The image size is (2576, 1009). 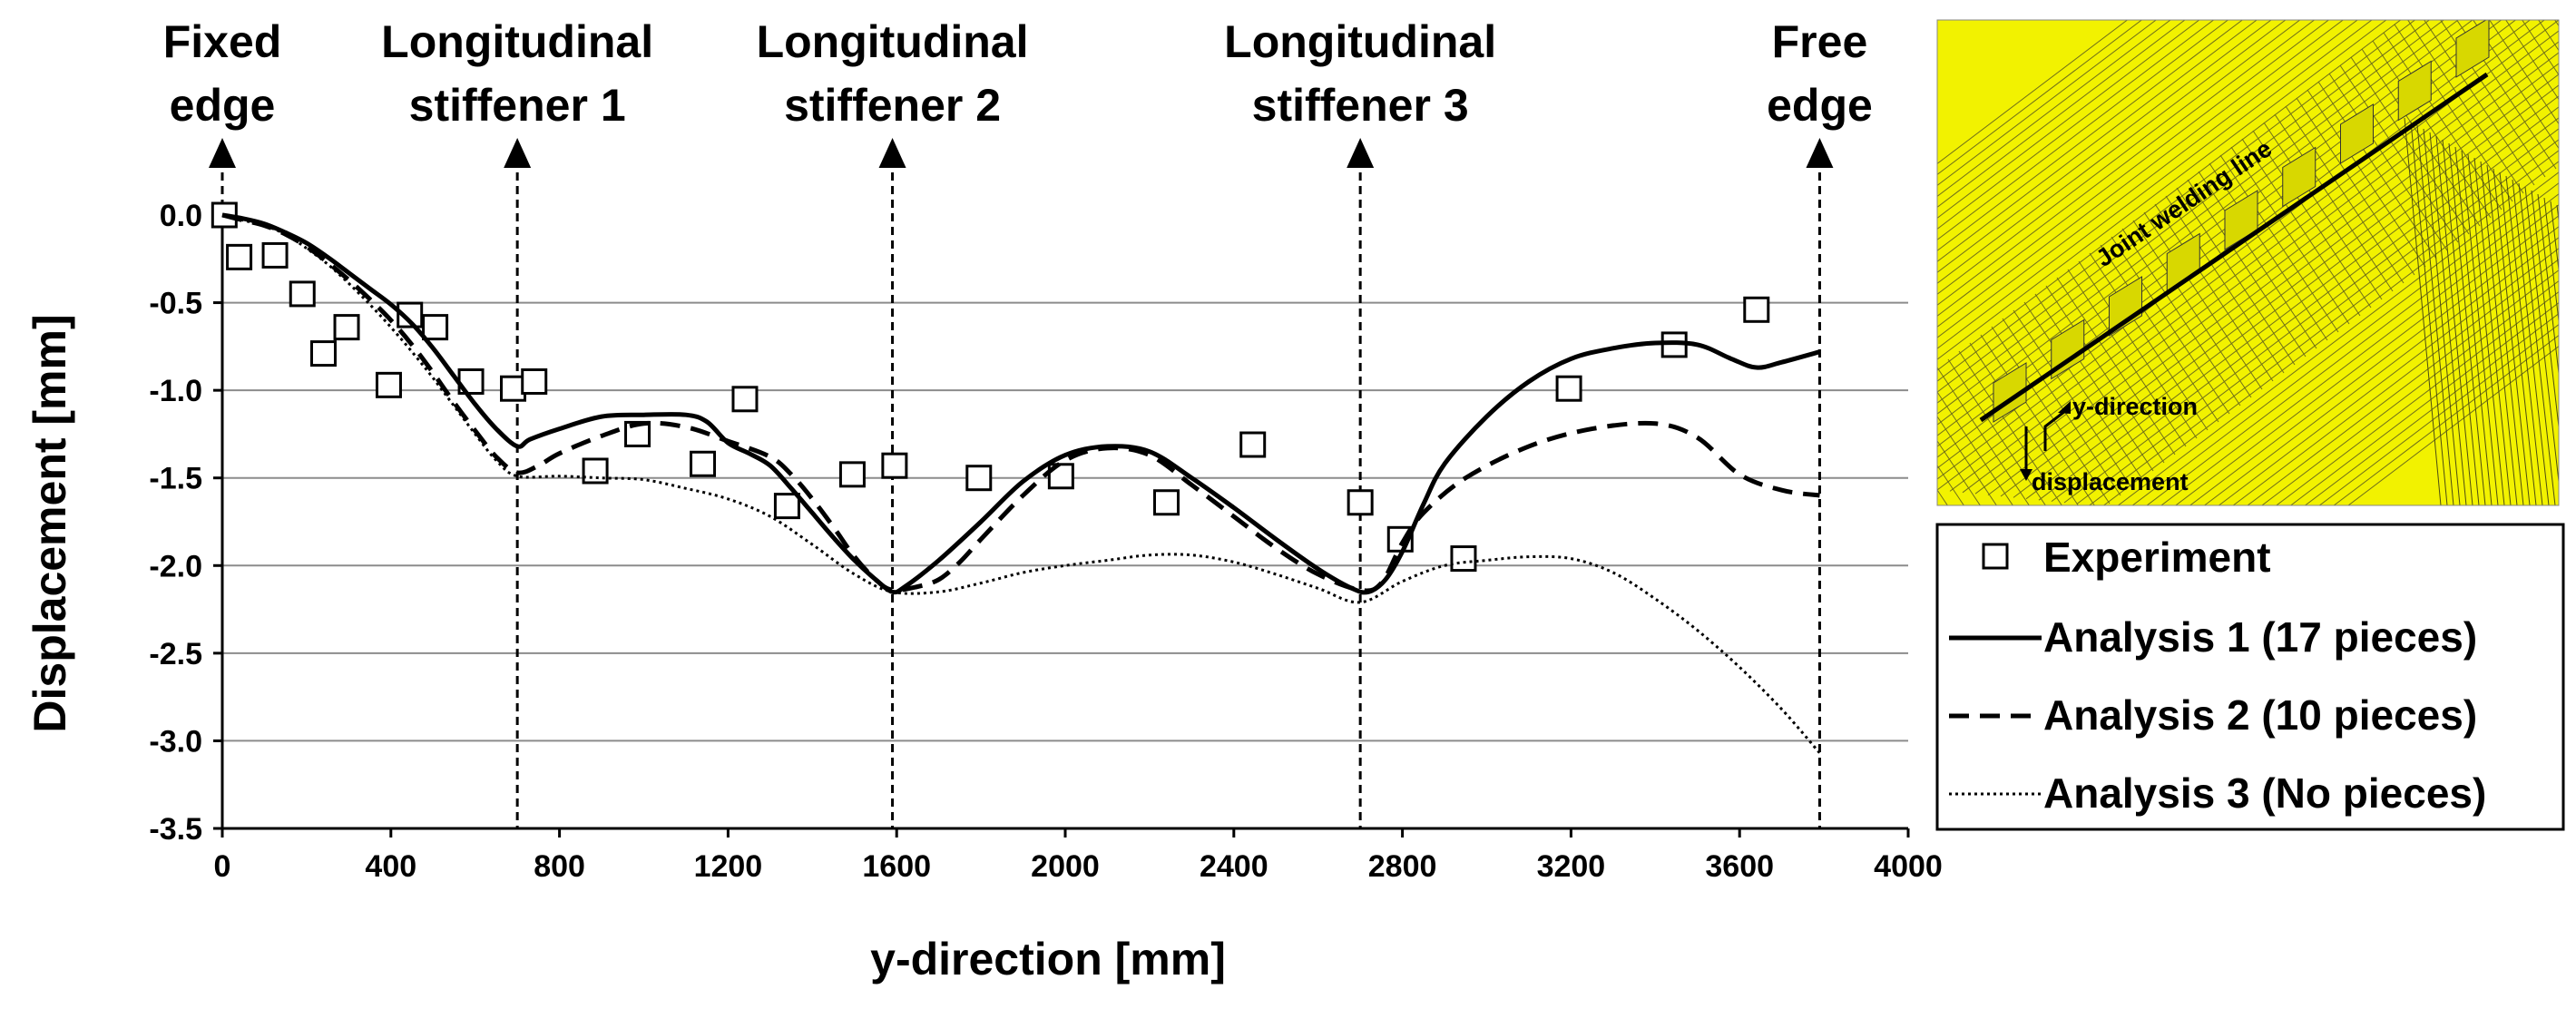 I want to click on y-tick-label: -2.5, so click(x=175, y=654).